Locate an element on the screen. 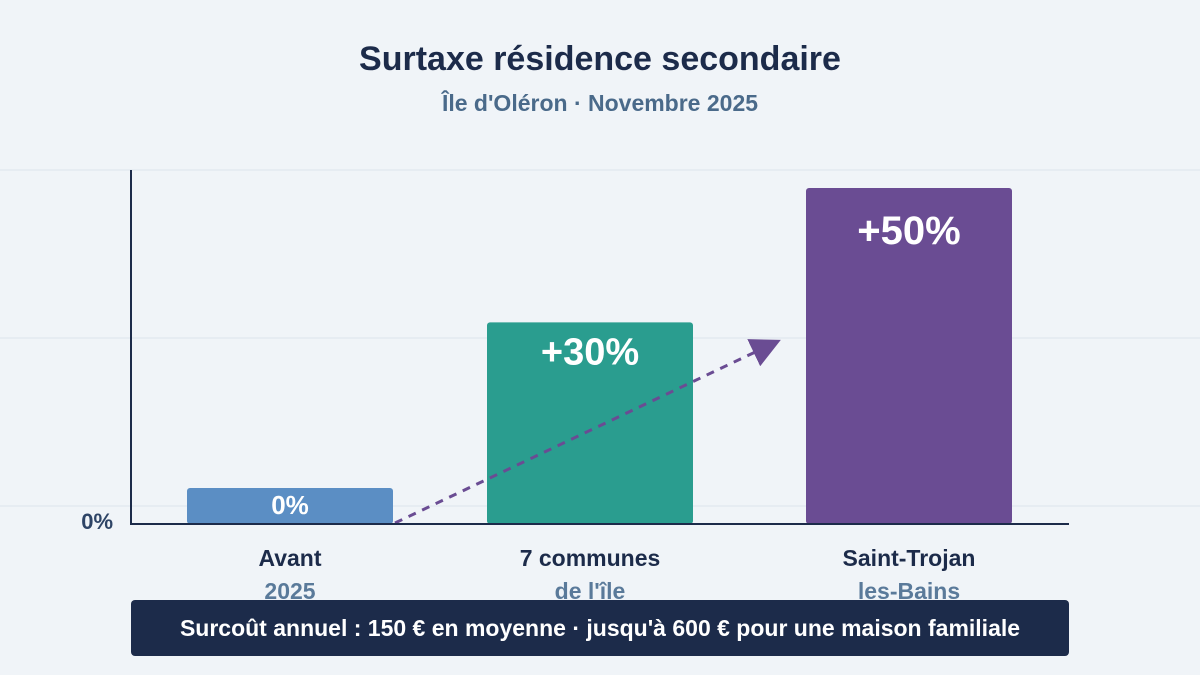 This screenshot has width=1200, height=675. trend-arrow-group is located at coordinates (587, 432).